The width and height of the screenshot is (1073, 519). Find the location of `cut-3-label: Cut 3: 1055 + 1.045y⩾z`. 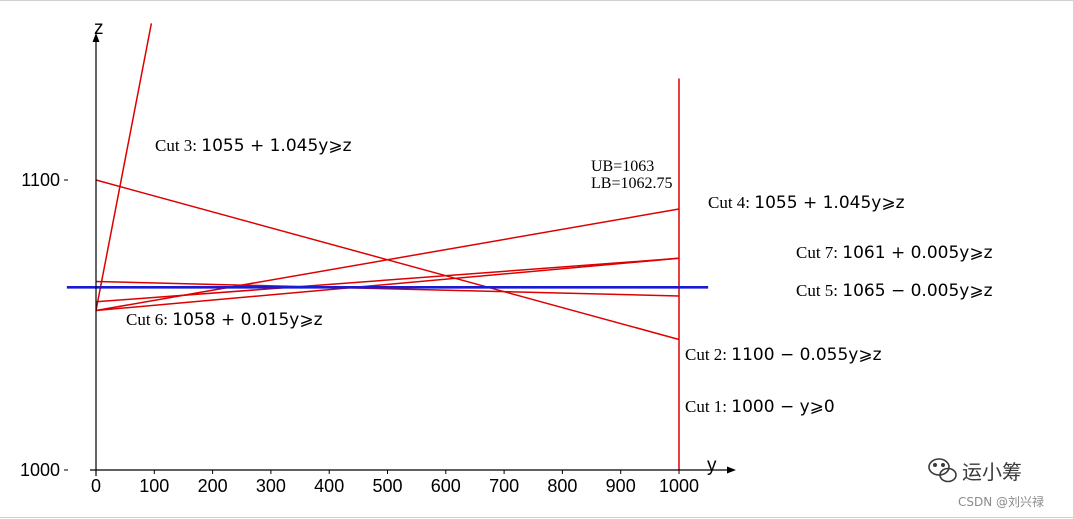

cut-3-label: Cut 3: 1055 + 1.045y⩾z is located at coordinates (253, 146).